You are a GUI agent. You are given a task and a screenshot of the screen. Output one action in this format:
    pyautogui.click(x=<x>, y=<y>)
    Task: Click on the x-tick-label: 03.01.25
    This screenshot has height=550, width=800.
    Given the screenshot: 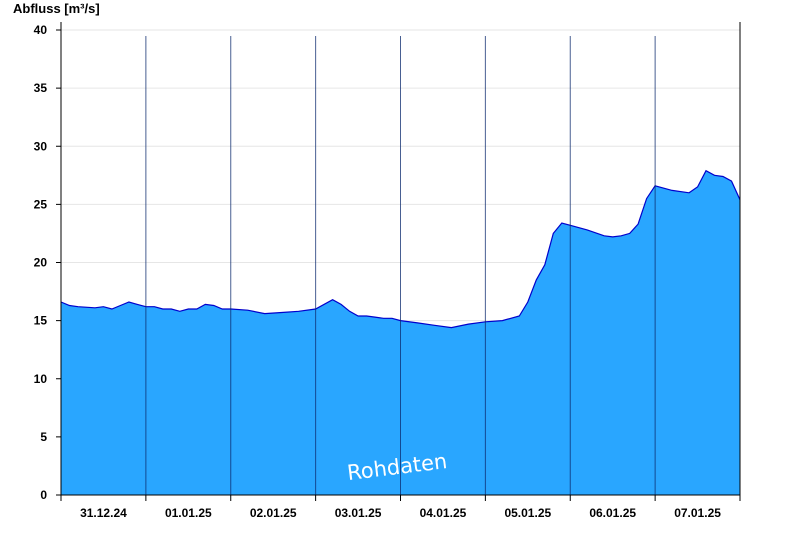 What is the action you would take?
    pyautogui.click(x=358, y=513)
    